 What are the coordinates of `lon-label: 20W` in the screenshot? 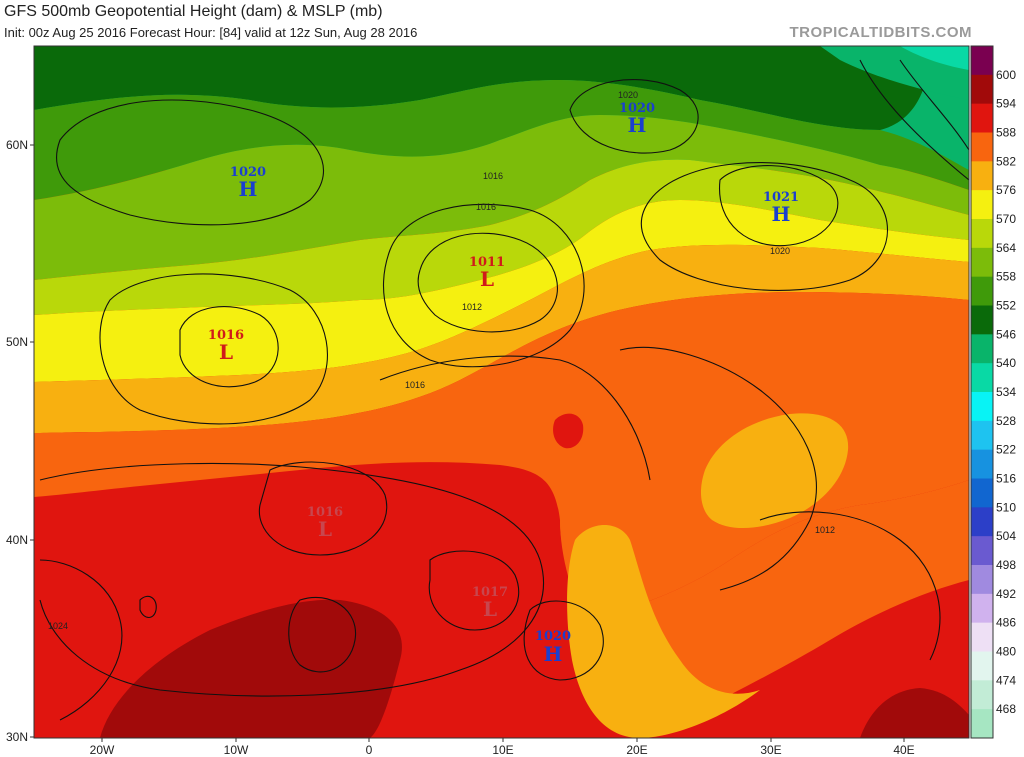 It's located at (102, 750).